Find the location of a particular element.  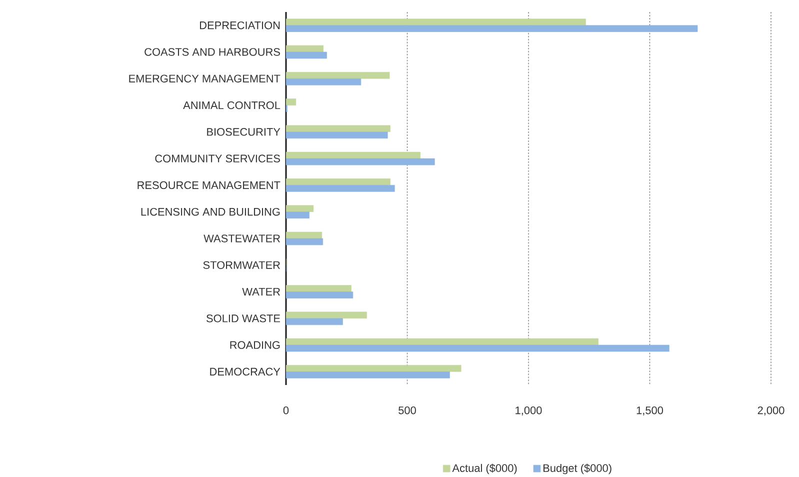

x-tick-label: 2,000 is located at coordinates (771, 411).